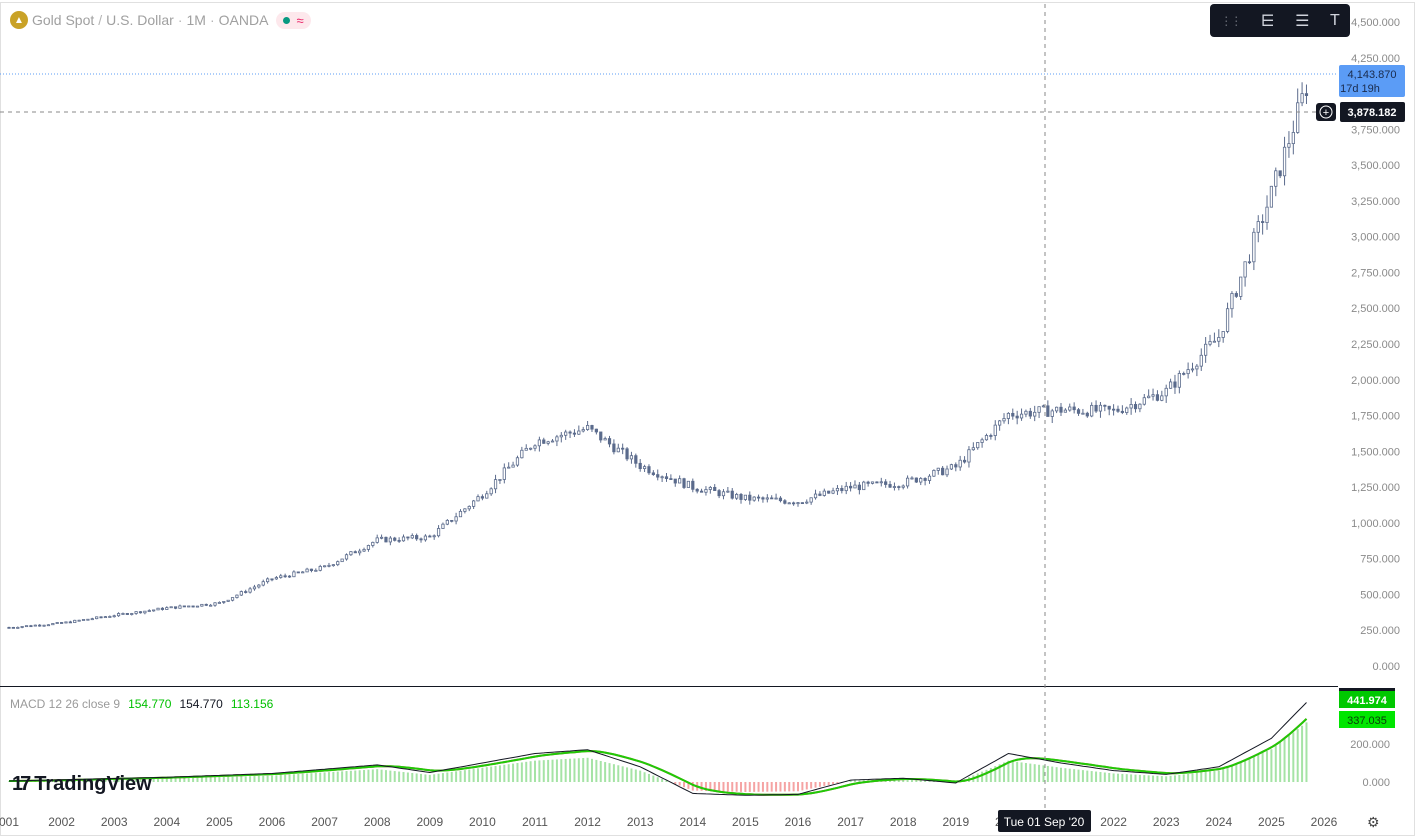 The image size is (1417, 838). Describe the element at coordinates (166, 822) in the screenshot. I see `time-tick-label: 2004` at that location.